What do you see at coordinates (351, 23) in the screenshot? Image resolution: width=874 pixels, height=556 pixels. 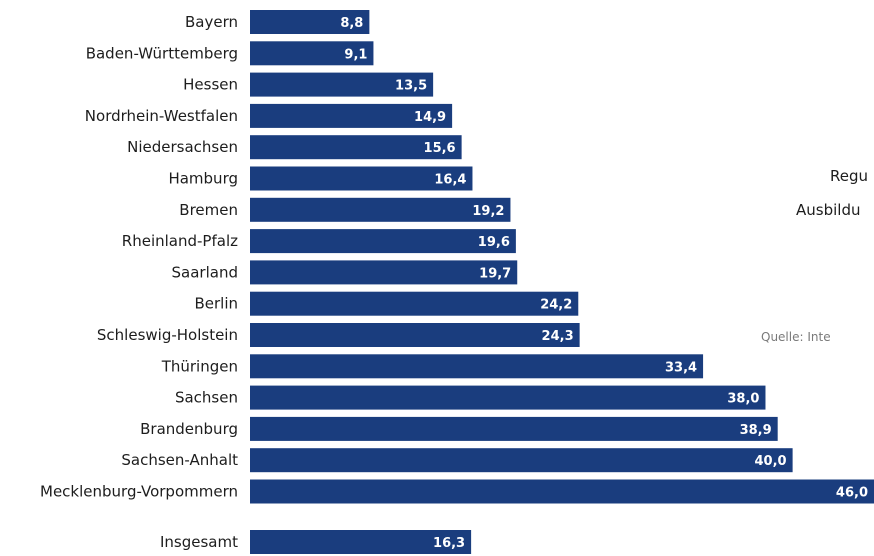 I see `value-label: 8,8` at bounding box center [351, 23].